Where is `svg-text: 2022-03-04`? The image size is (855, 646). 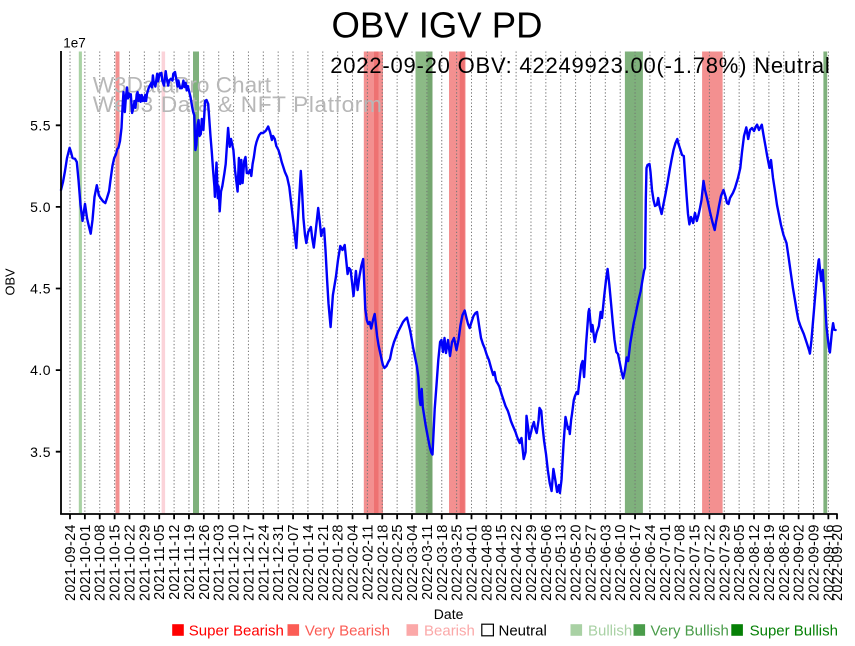 svg-text: 2022-03-04 is located at coordinates (413, 562).